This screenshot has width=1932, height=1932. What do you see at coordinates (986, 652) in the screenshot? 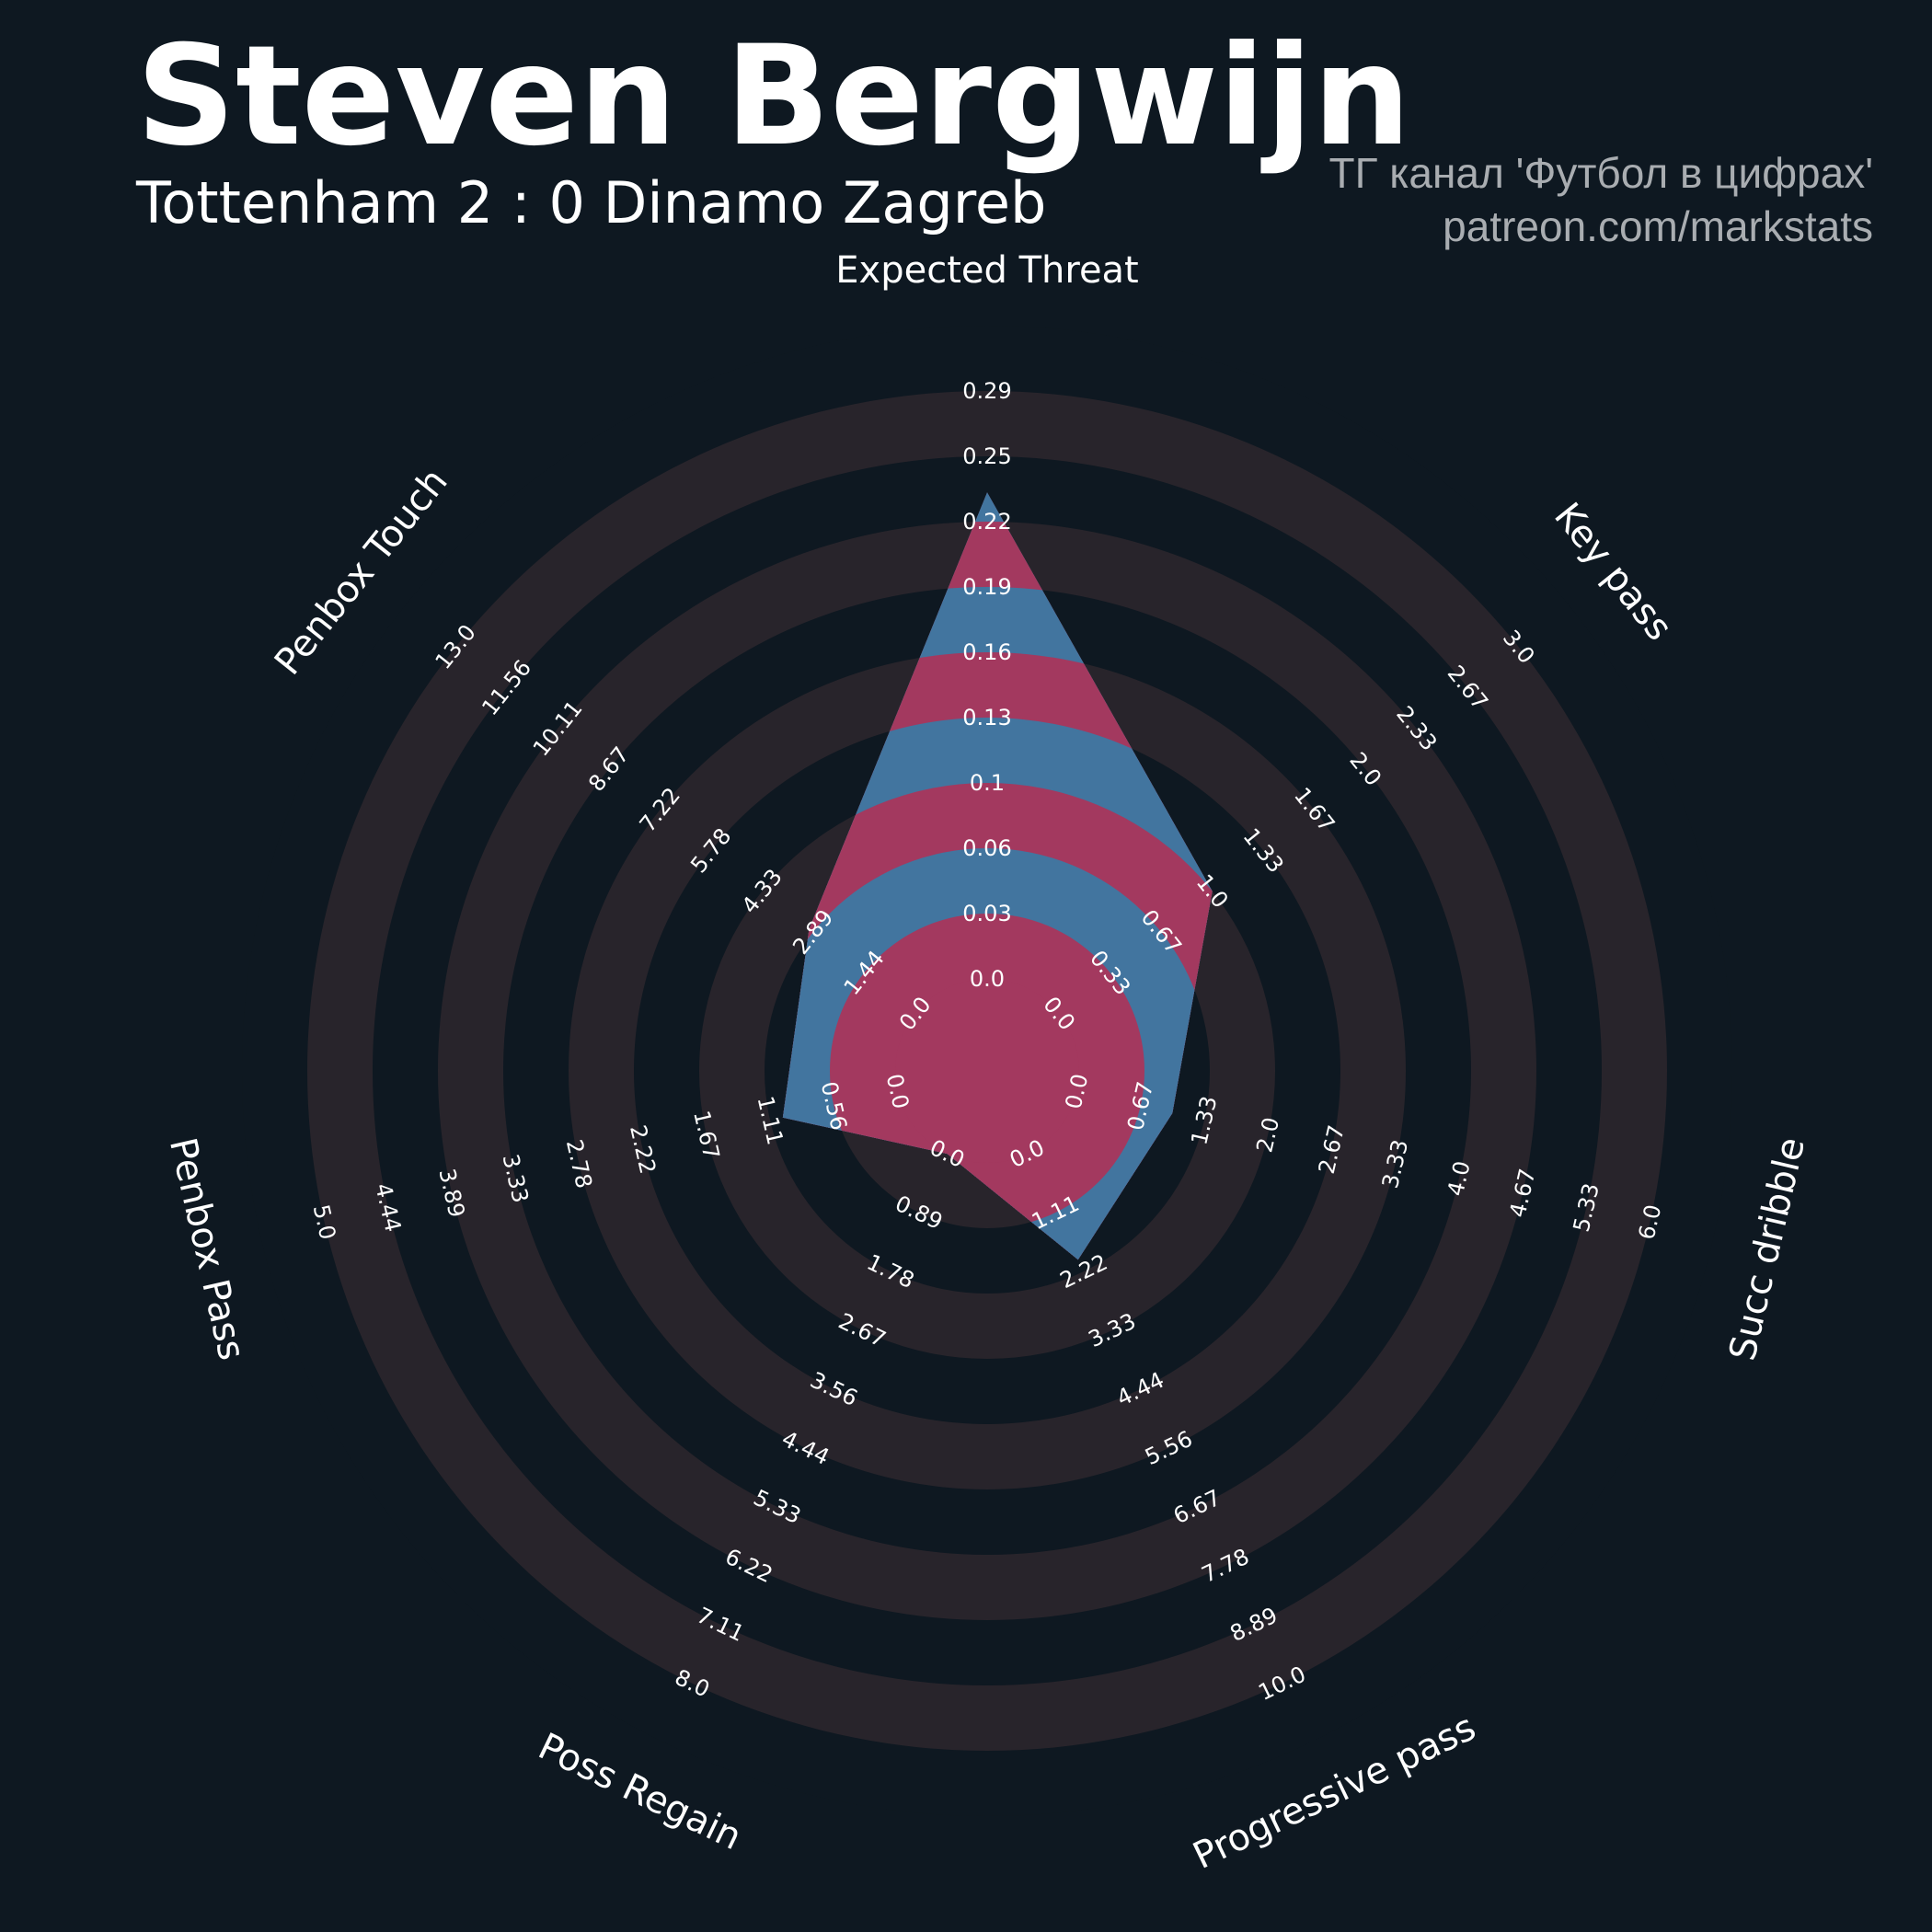
I see `tick-label: 0.16` at bounding box center [986, 652].